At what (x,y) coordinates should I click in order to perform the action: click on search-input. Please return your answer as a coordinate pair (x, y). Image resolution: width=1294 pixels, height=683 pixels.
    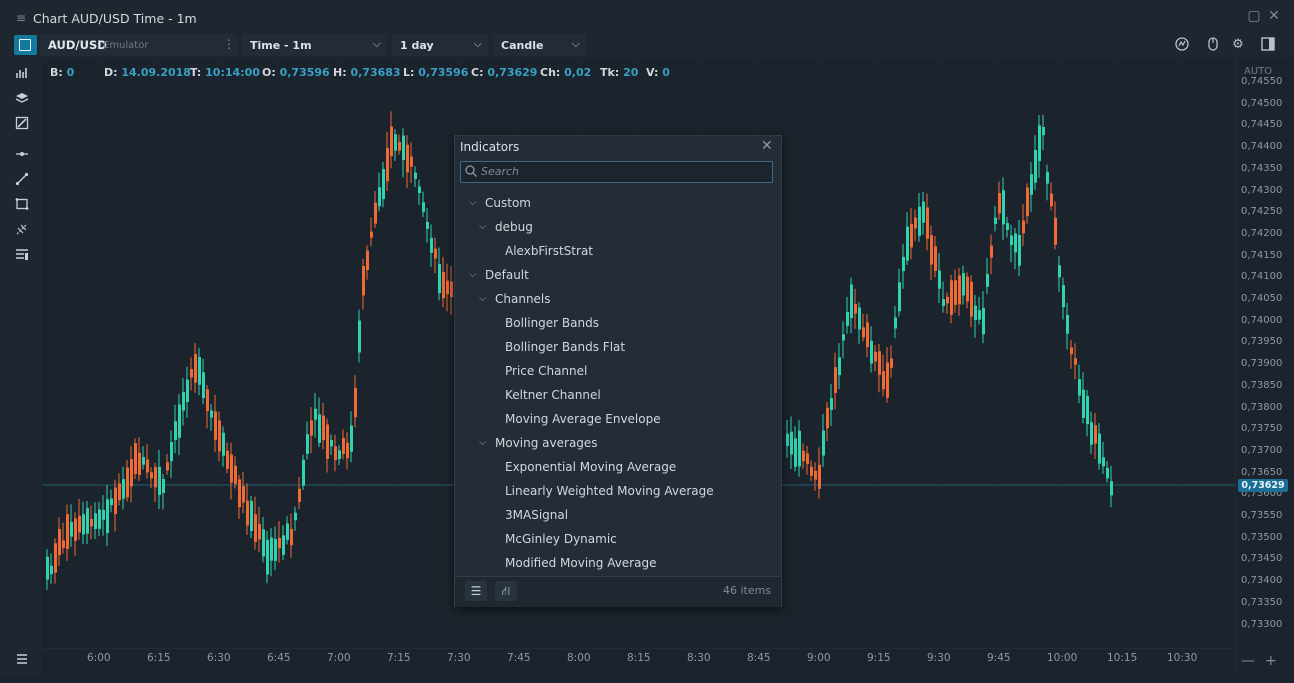
    Looking at the image, I should click on (621, 171).